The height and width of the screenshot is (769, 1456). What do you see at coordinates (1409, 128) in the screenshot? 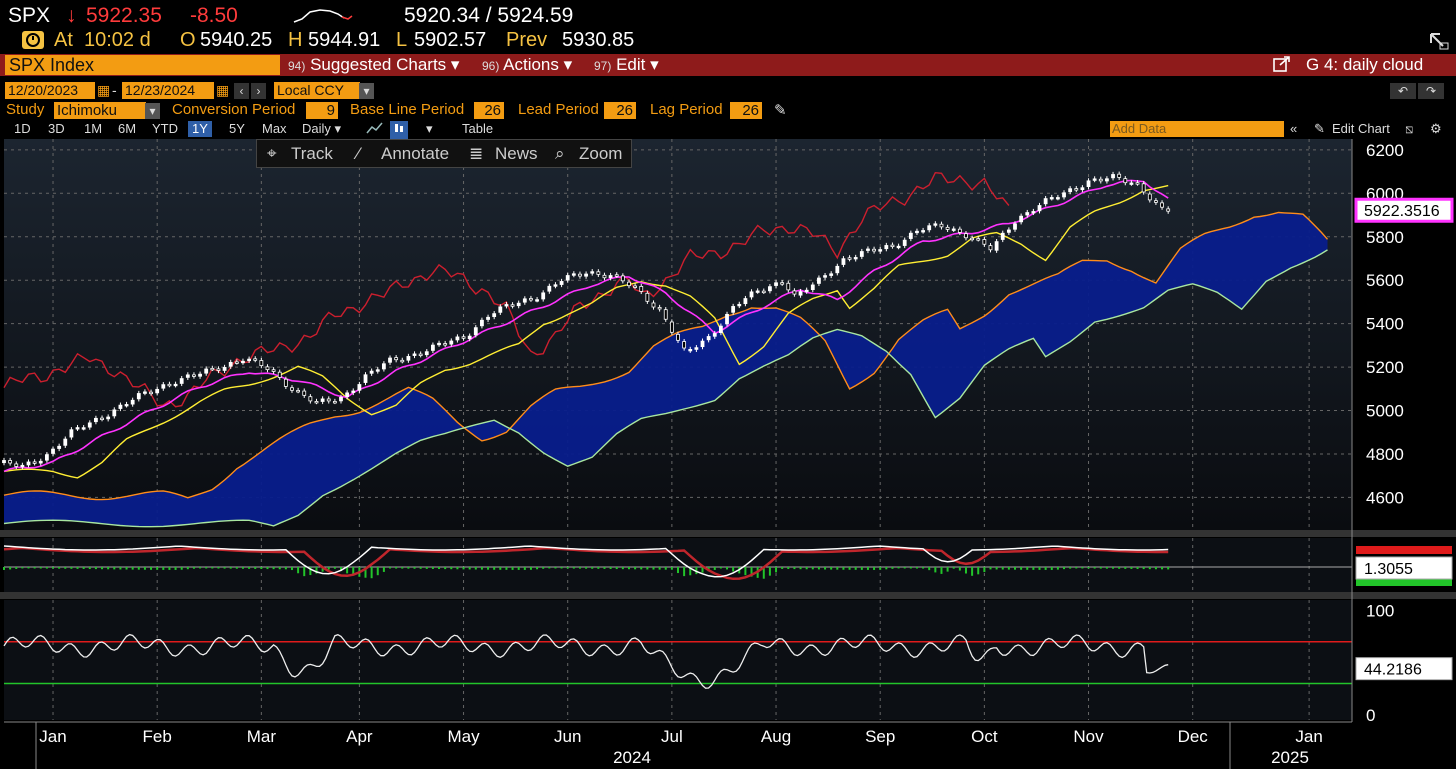
I see `chart-settings-icon: ⧅` at bounding box center [1409, 128].